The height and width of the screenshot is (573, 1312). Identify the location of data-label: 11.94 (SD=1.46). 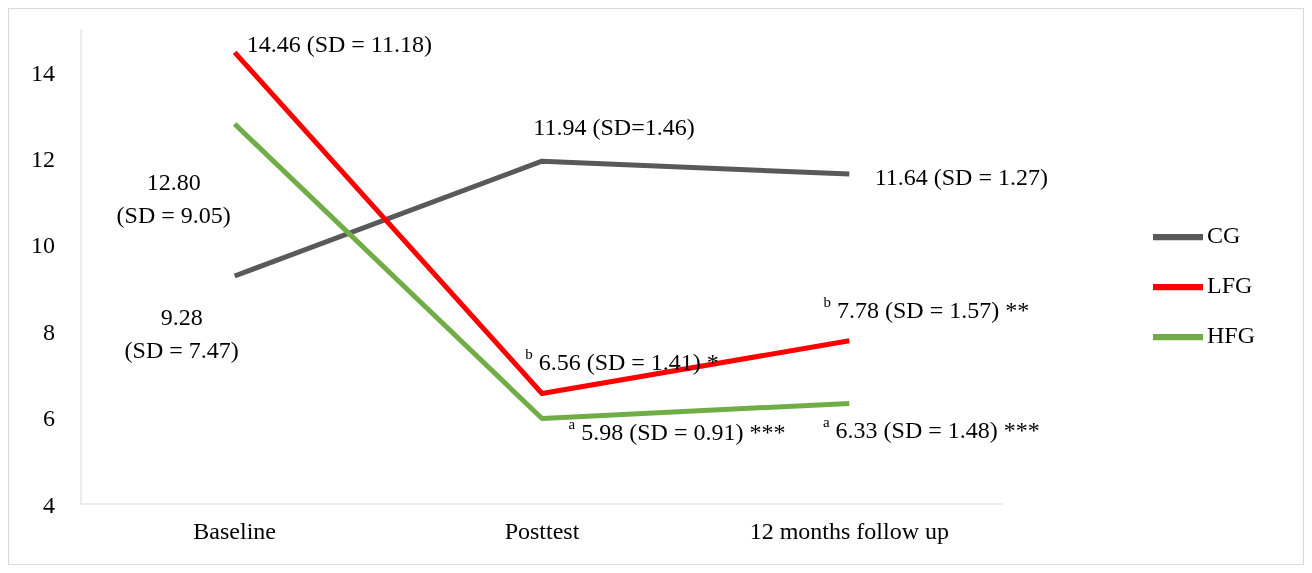
(614, 126).